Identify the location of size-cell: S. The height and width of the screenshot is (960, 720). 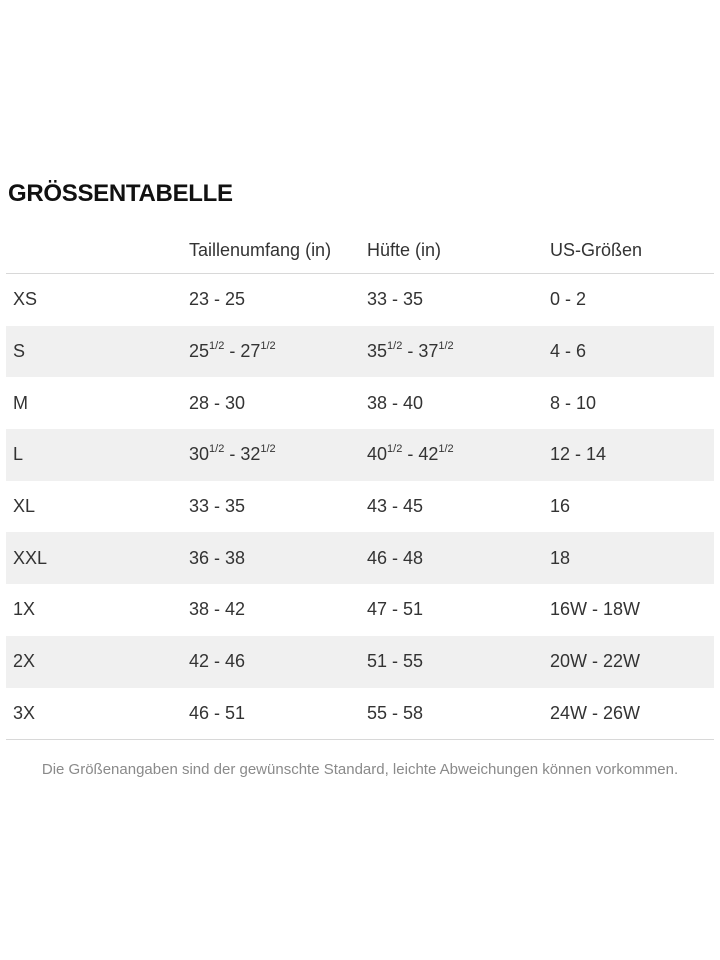
(19, 351).